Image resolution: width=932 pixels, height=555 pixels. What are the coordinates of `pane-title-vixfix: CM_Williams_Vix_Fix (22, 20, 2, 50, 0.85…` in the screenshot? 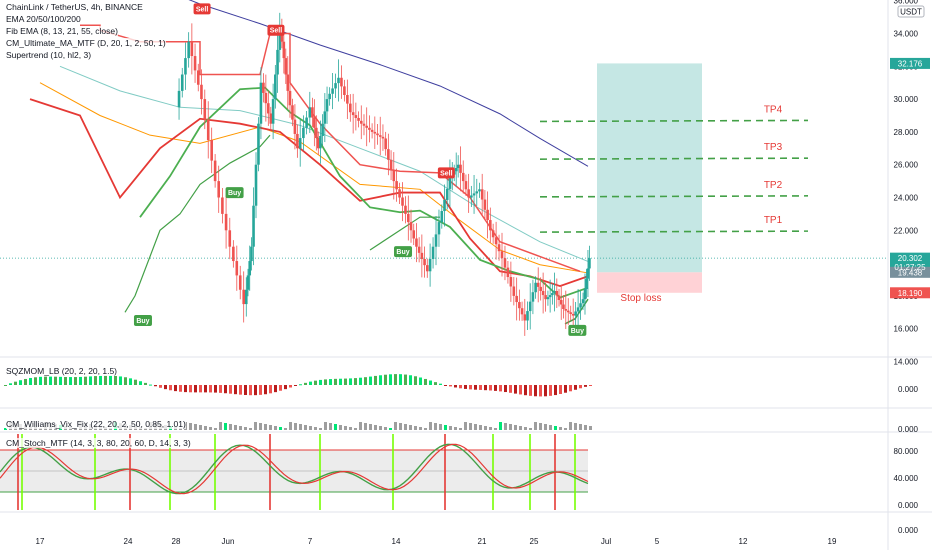 It's located at (96, 424).